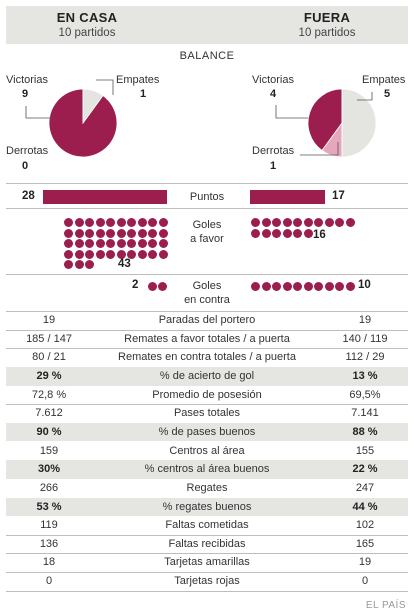  I want to click on stat-home-value: 29 %, so click(49, 375).